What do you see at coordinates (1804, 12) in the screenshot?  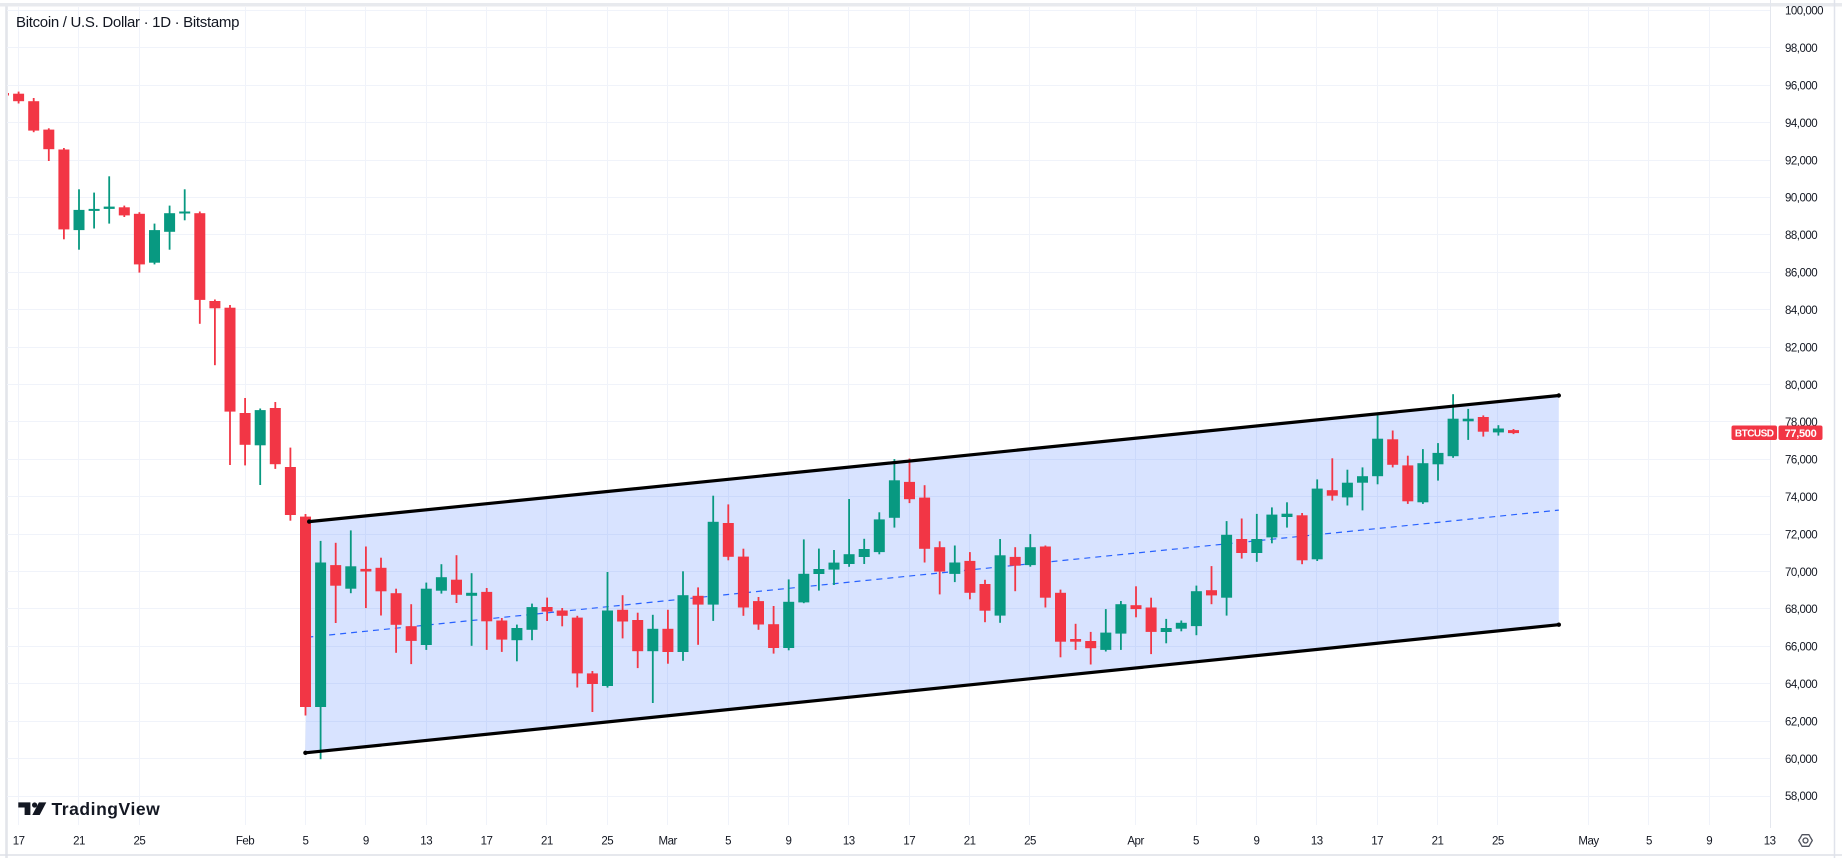 I see `svg-text: 100,000` at bounding box center [1804, 12].